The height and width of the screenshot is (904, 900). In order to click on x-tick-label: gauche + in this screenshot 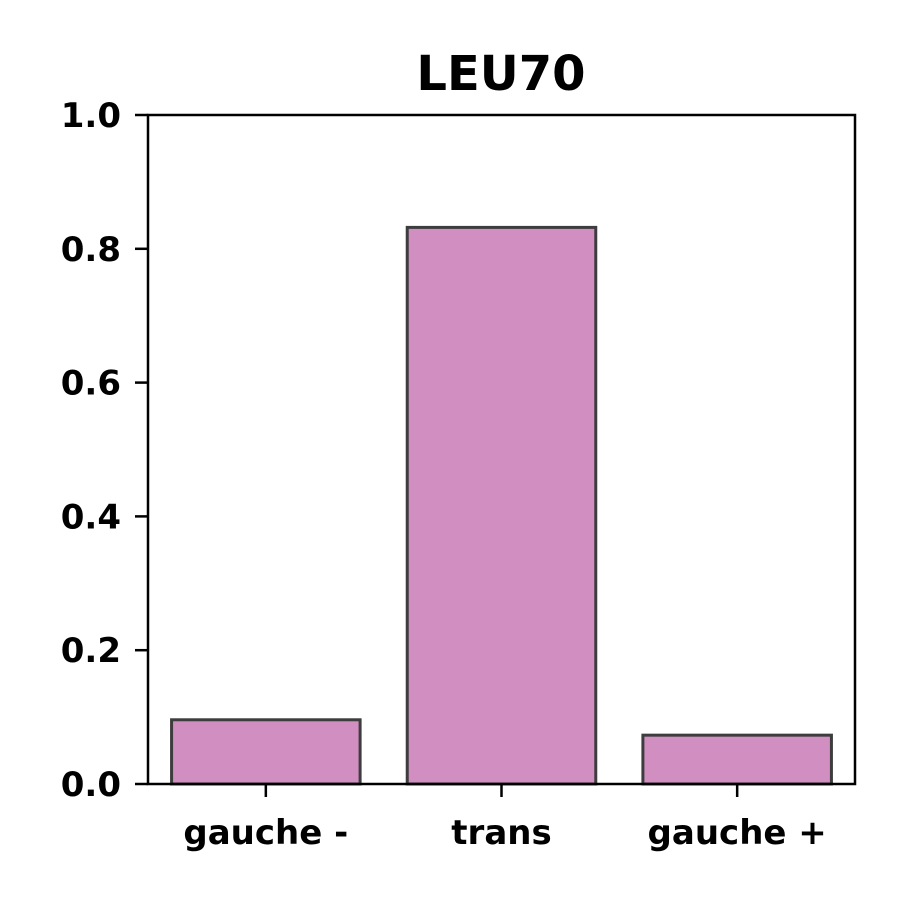, I will do `click(737, 833)`.